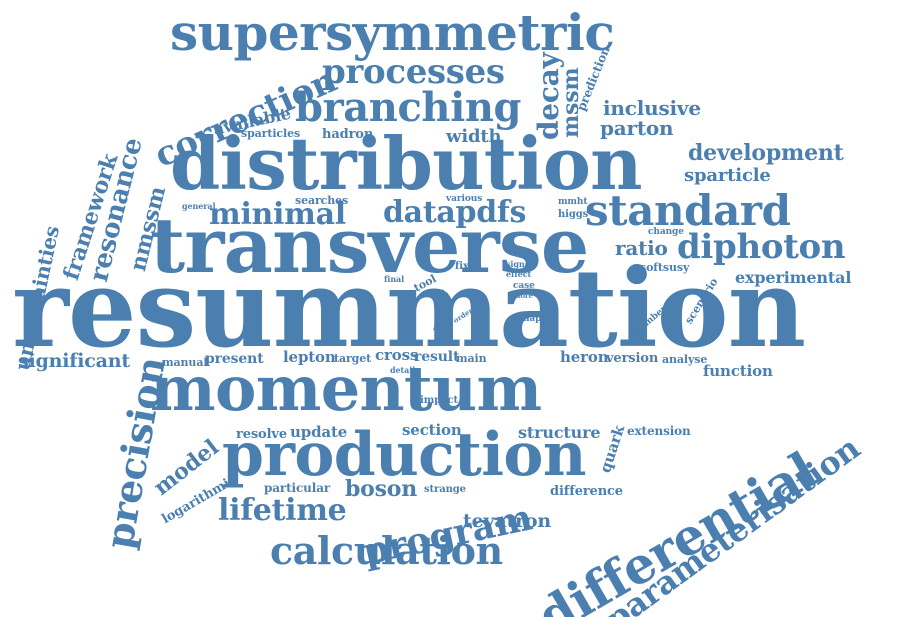 The image size is (900, 617). What do you see at coordinates (559, 432) in the screenshot?
I see `word: structure` at bounding box center [559, 432].